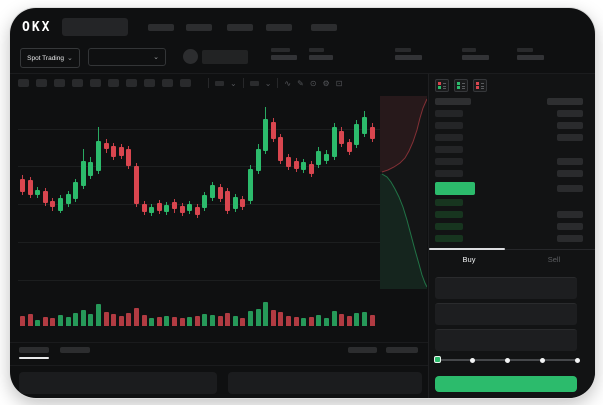 This screenshot has width=603, height=405. I want to click on camera-icon: ⊙, so click(313, 83).